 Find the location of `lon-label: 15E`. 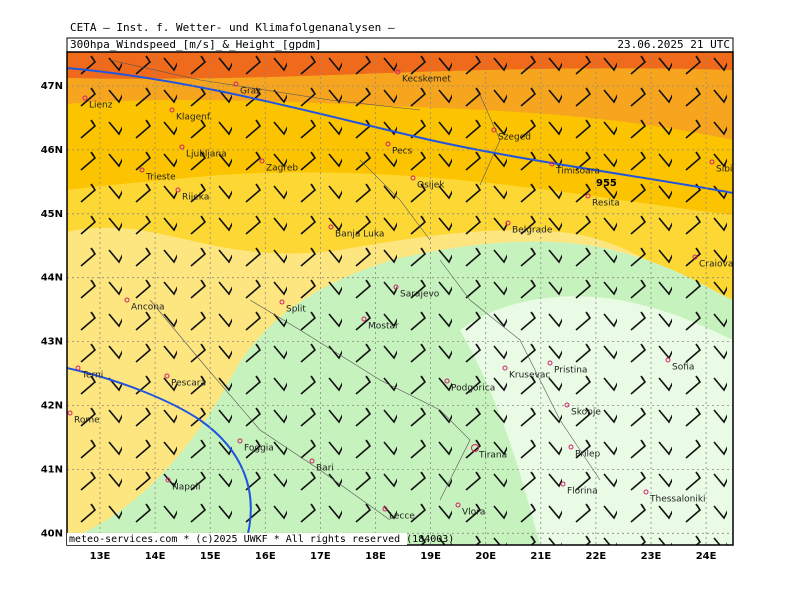

lon-label: 15E is located at coordinates (210, 556).